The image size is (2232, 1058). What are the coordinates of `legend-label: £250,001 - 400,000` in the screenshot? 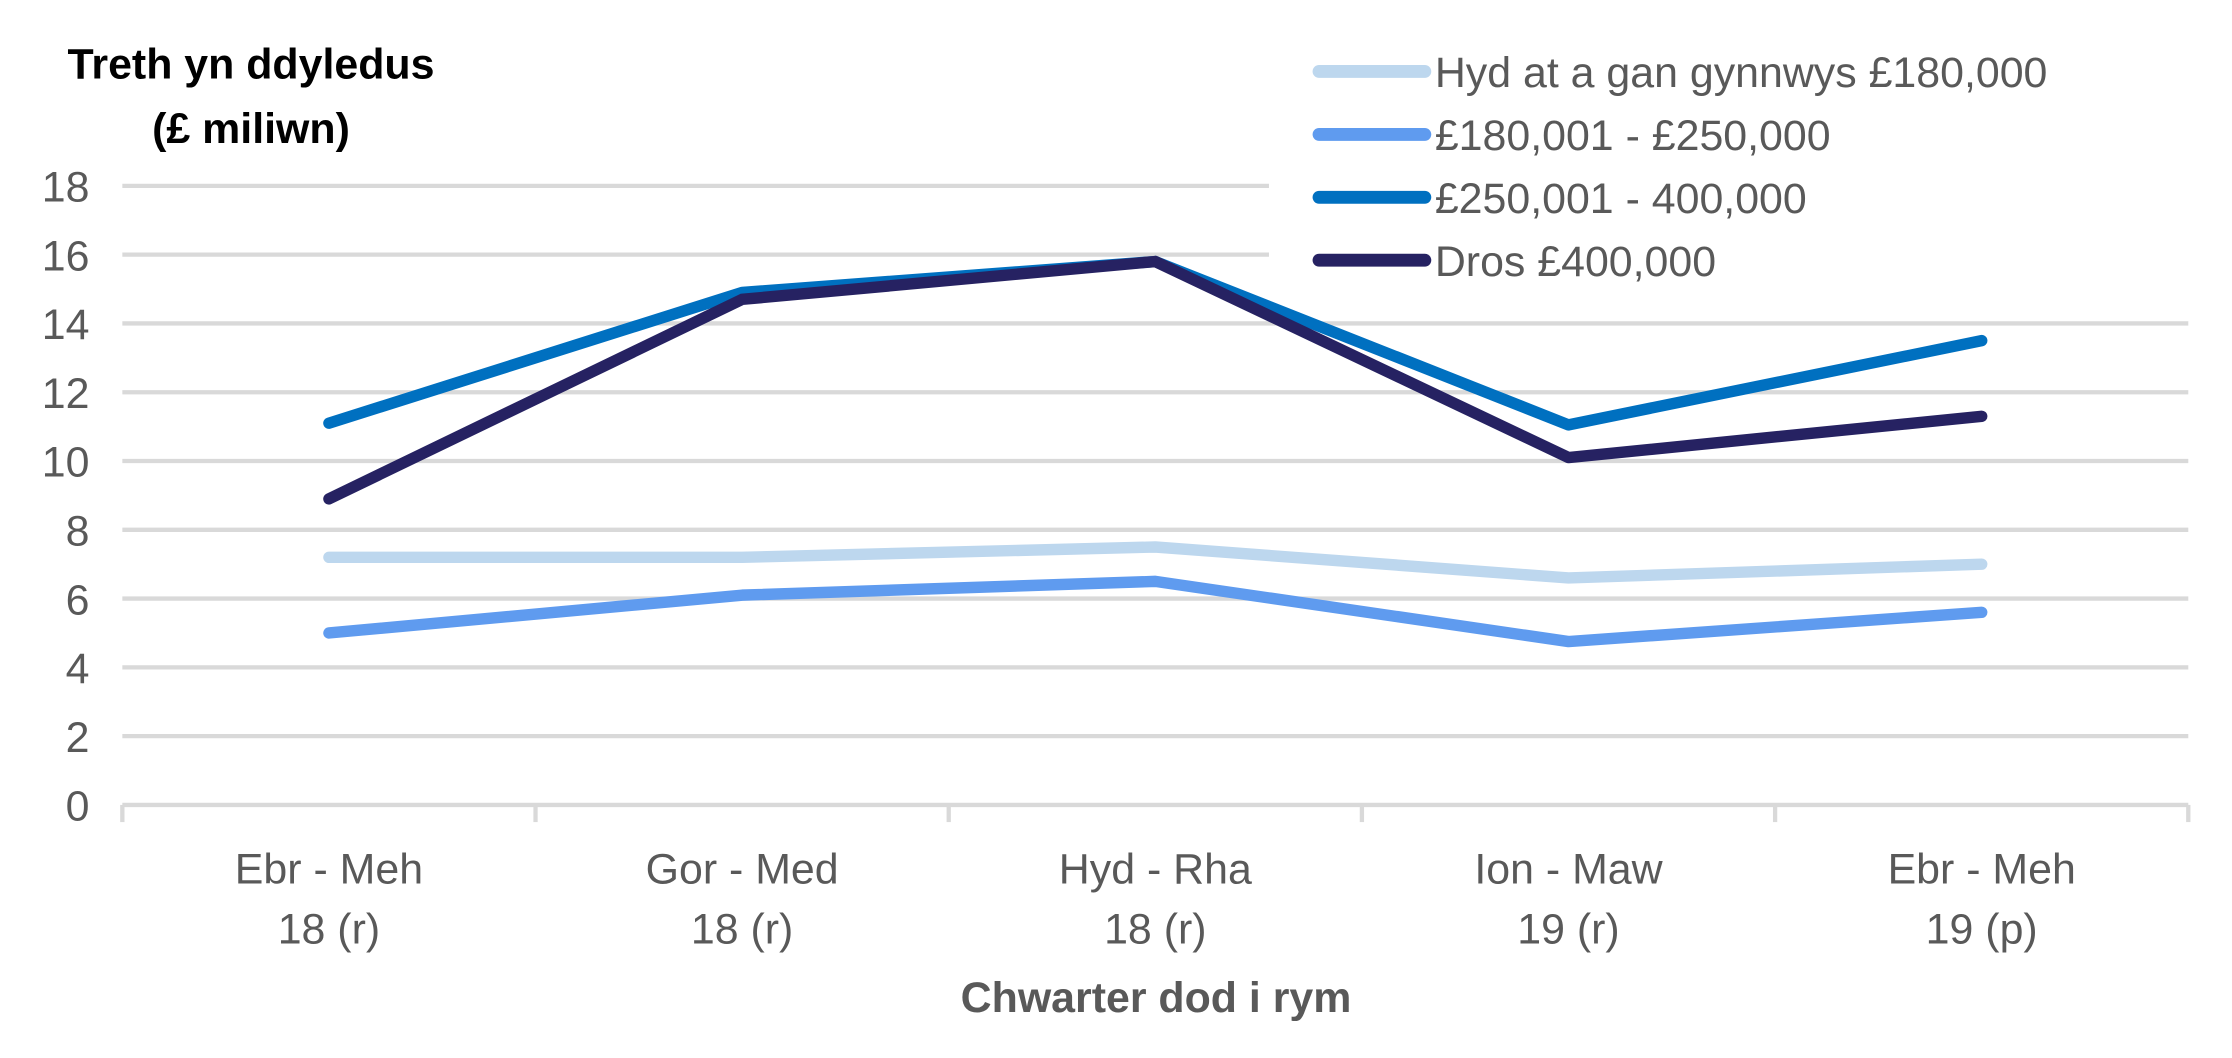 It's located at (1621, 199).